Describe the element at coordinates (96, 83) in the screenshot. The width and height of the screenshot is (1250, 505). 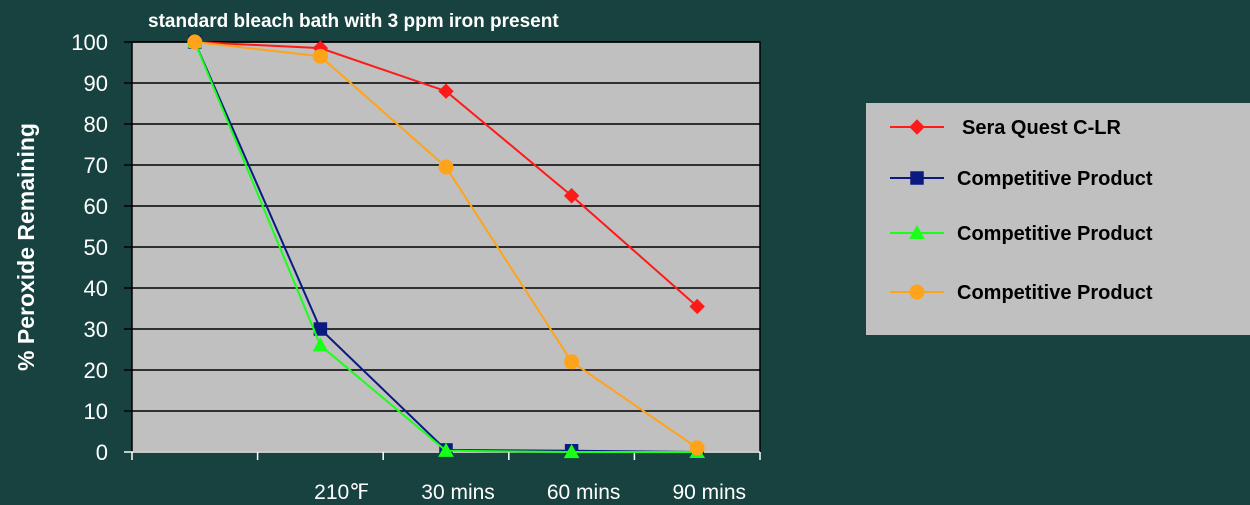
I see `y-tick-label: 90` at that location.